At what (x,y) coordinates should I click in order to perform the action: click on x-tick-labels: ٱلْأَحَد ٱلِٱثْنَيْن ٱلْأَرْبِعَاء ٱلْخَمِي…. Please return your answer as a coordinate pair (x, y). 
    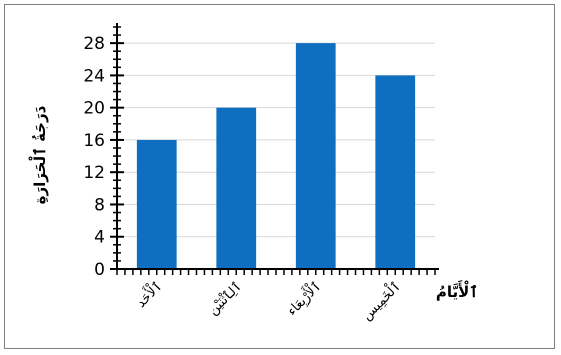
    Looking at the image, I should click on (267, 300).